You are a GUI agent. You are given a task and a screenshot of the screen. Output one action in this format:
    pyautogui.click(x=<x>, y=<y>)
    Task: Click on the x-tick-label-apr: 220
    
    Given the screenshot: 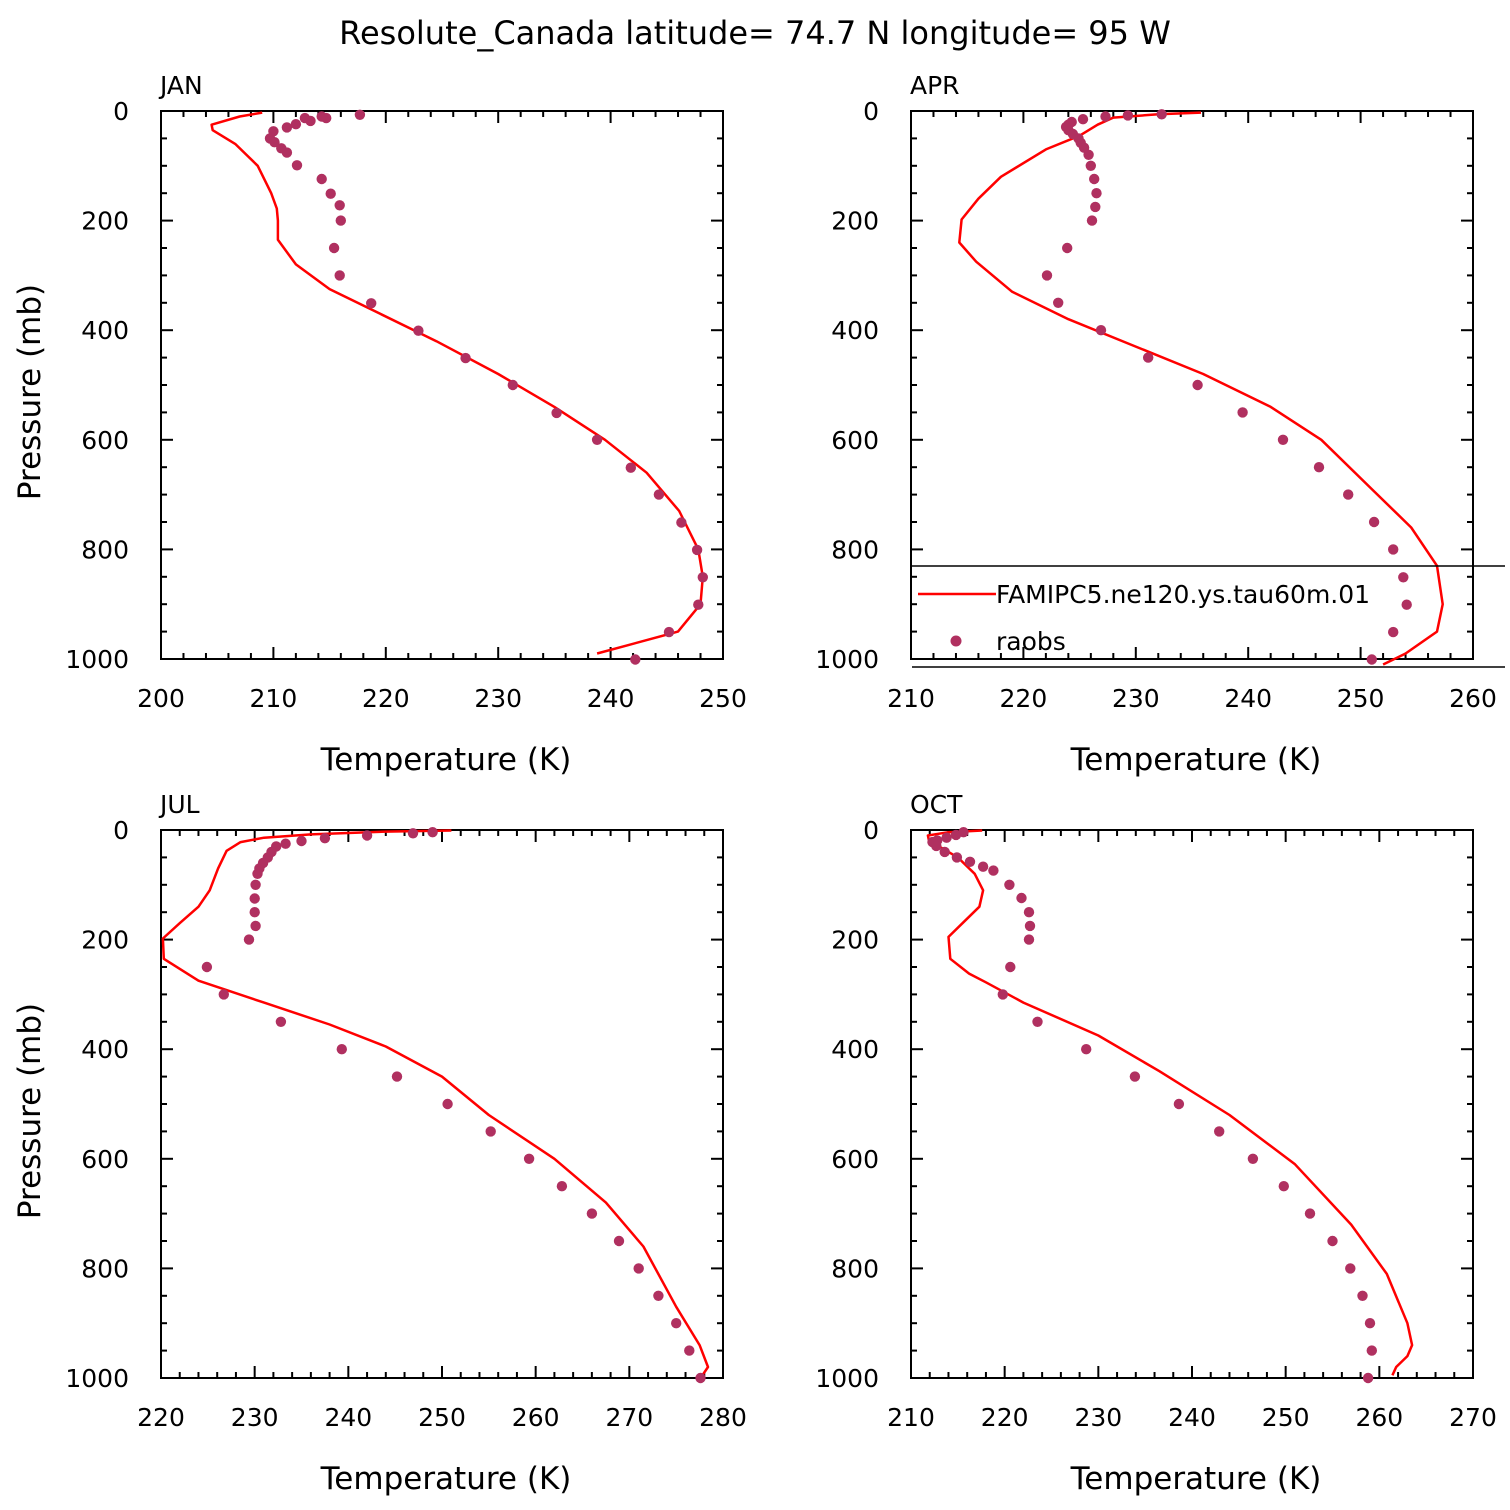 What is the action you would take?
    pyautogui.click(x=1024, y=698)
    